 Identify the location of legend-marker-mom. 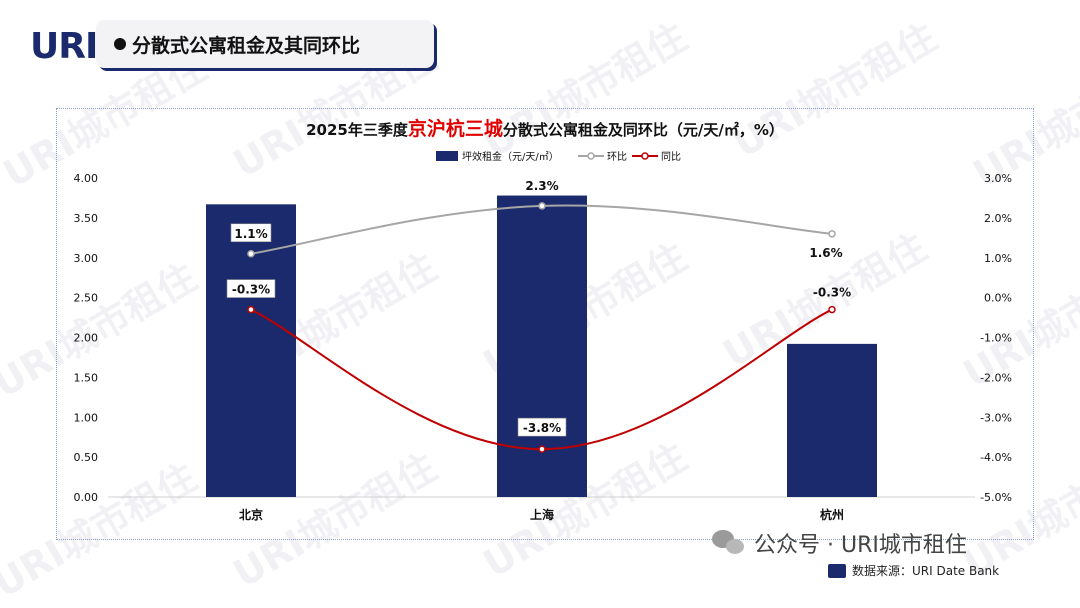
(591, 156).